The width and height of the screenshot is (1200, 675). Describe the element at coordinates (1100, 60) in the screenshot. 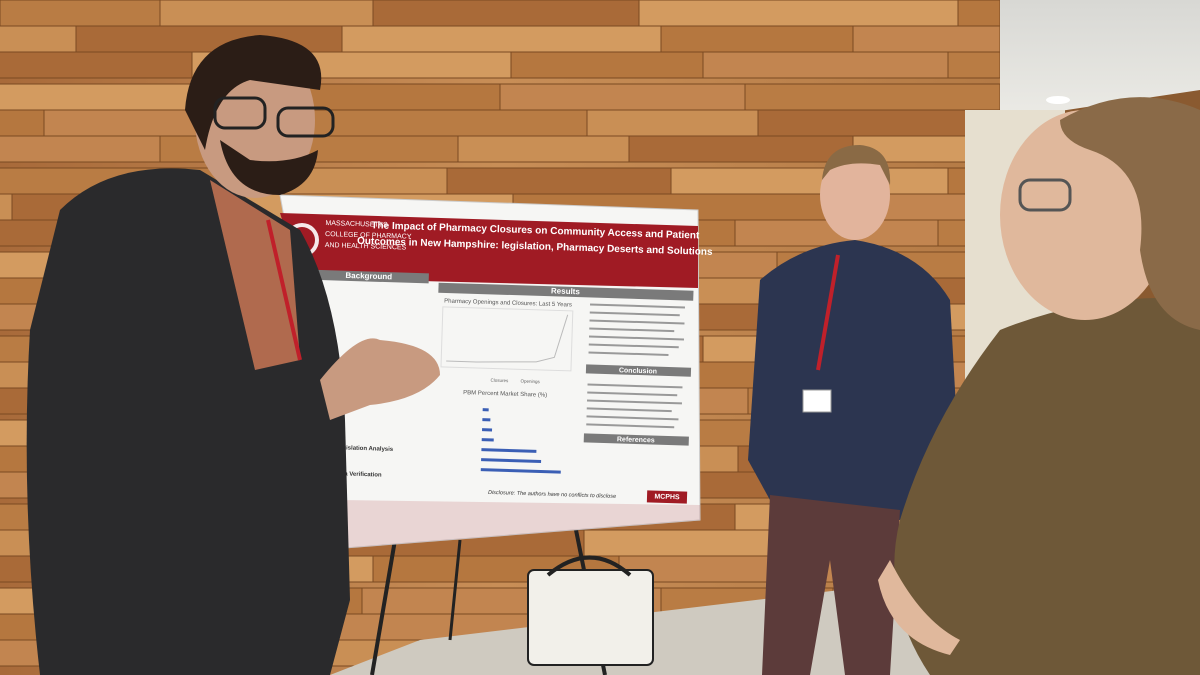

I see `ceiling` at that location.